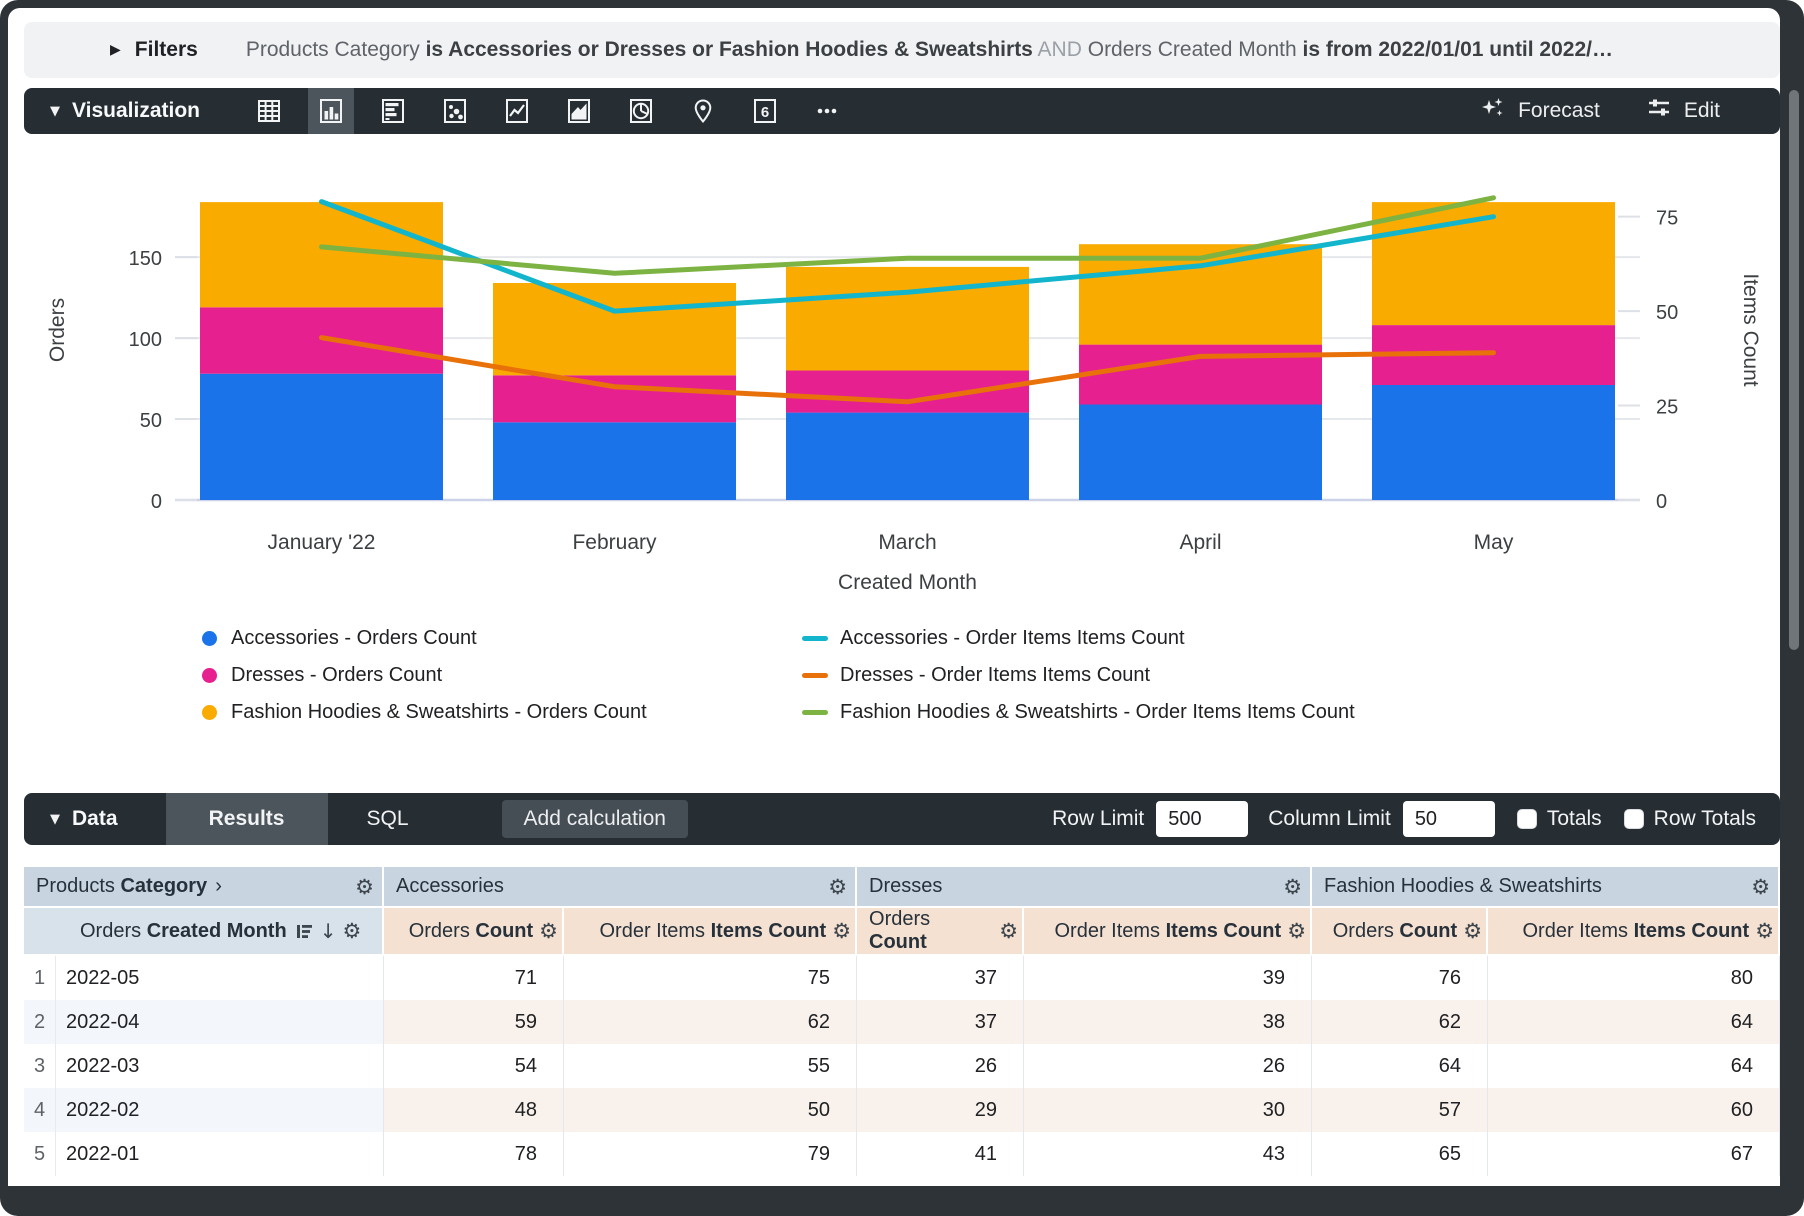  What do you see at coordinates (1448, 819) in the screenshot?
I see `column-limit-input` at bounding box center [1448, 819].